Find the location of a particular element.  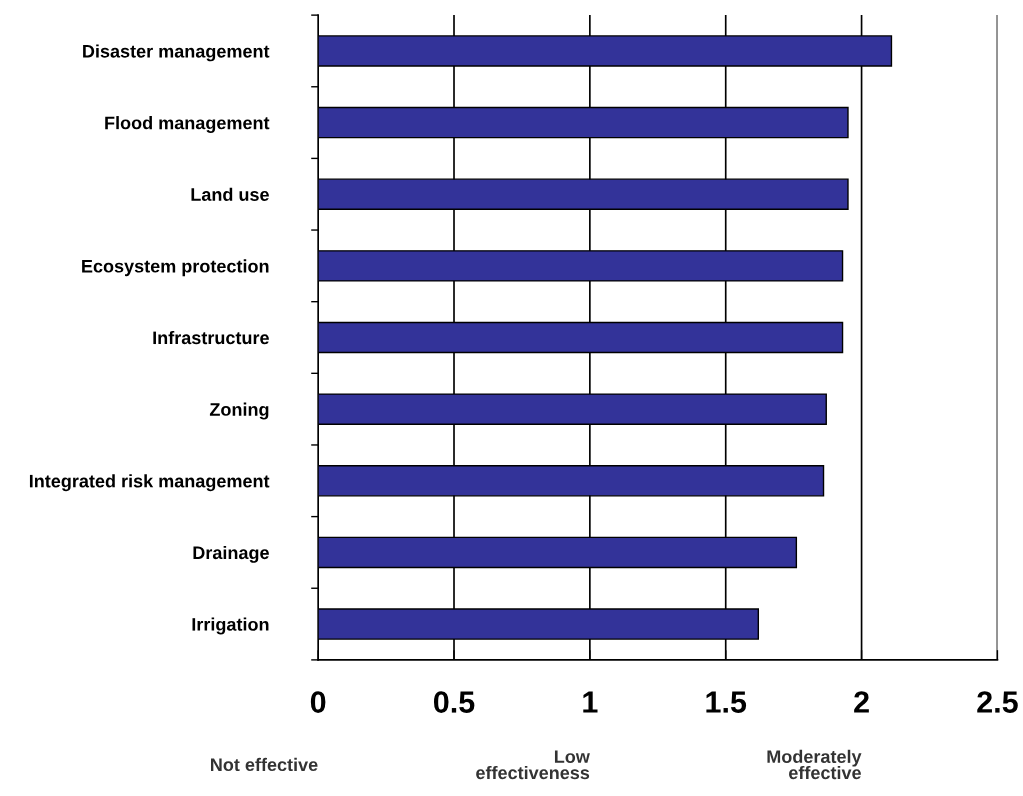

y-tick-label: Ecosystem protection is located at coordinates (175, 268).